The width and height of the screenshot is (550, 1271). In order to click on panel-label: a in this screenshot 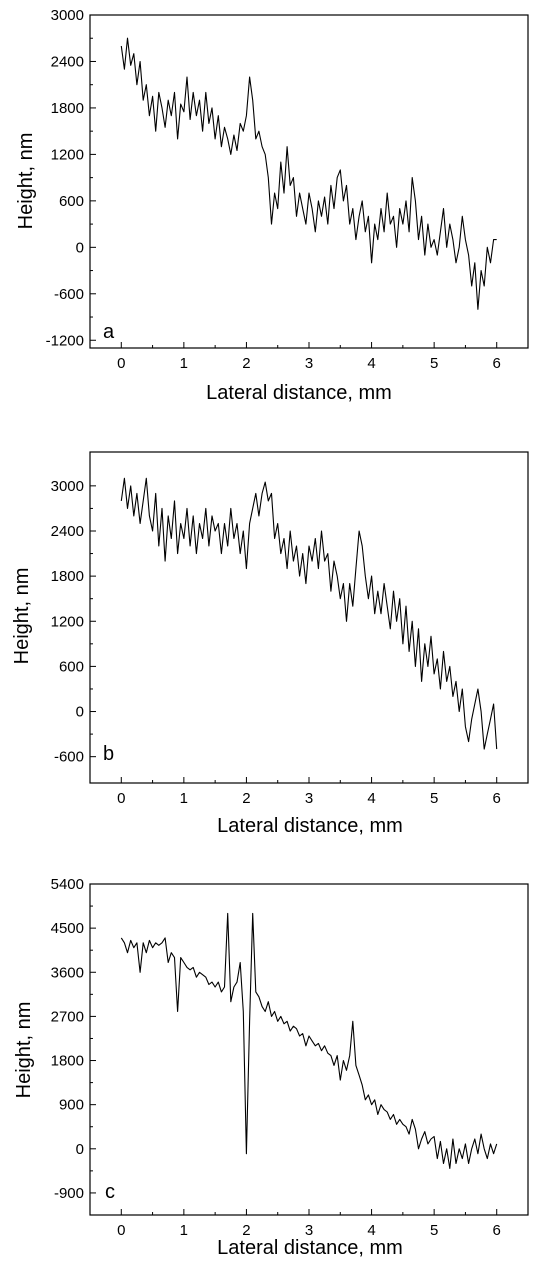, I will do `click(109, 332)`.